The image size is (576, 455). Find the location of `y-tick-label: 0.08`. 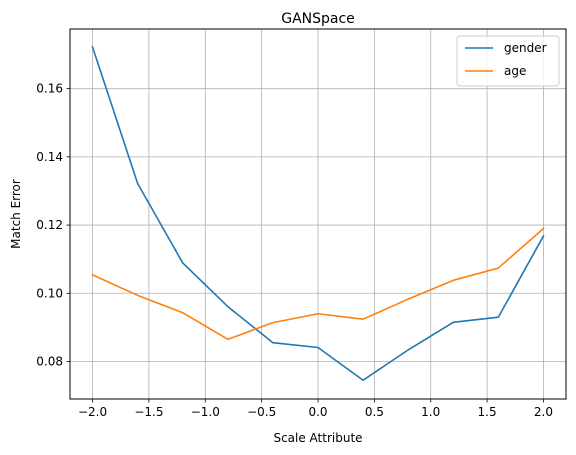

y-tick-label: 0.08 is located at coordinates (49, 361).